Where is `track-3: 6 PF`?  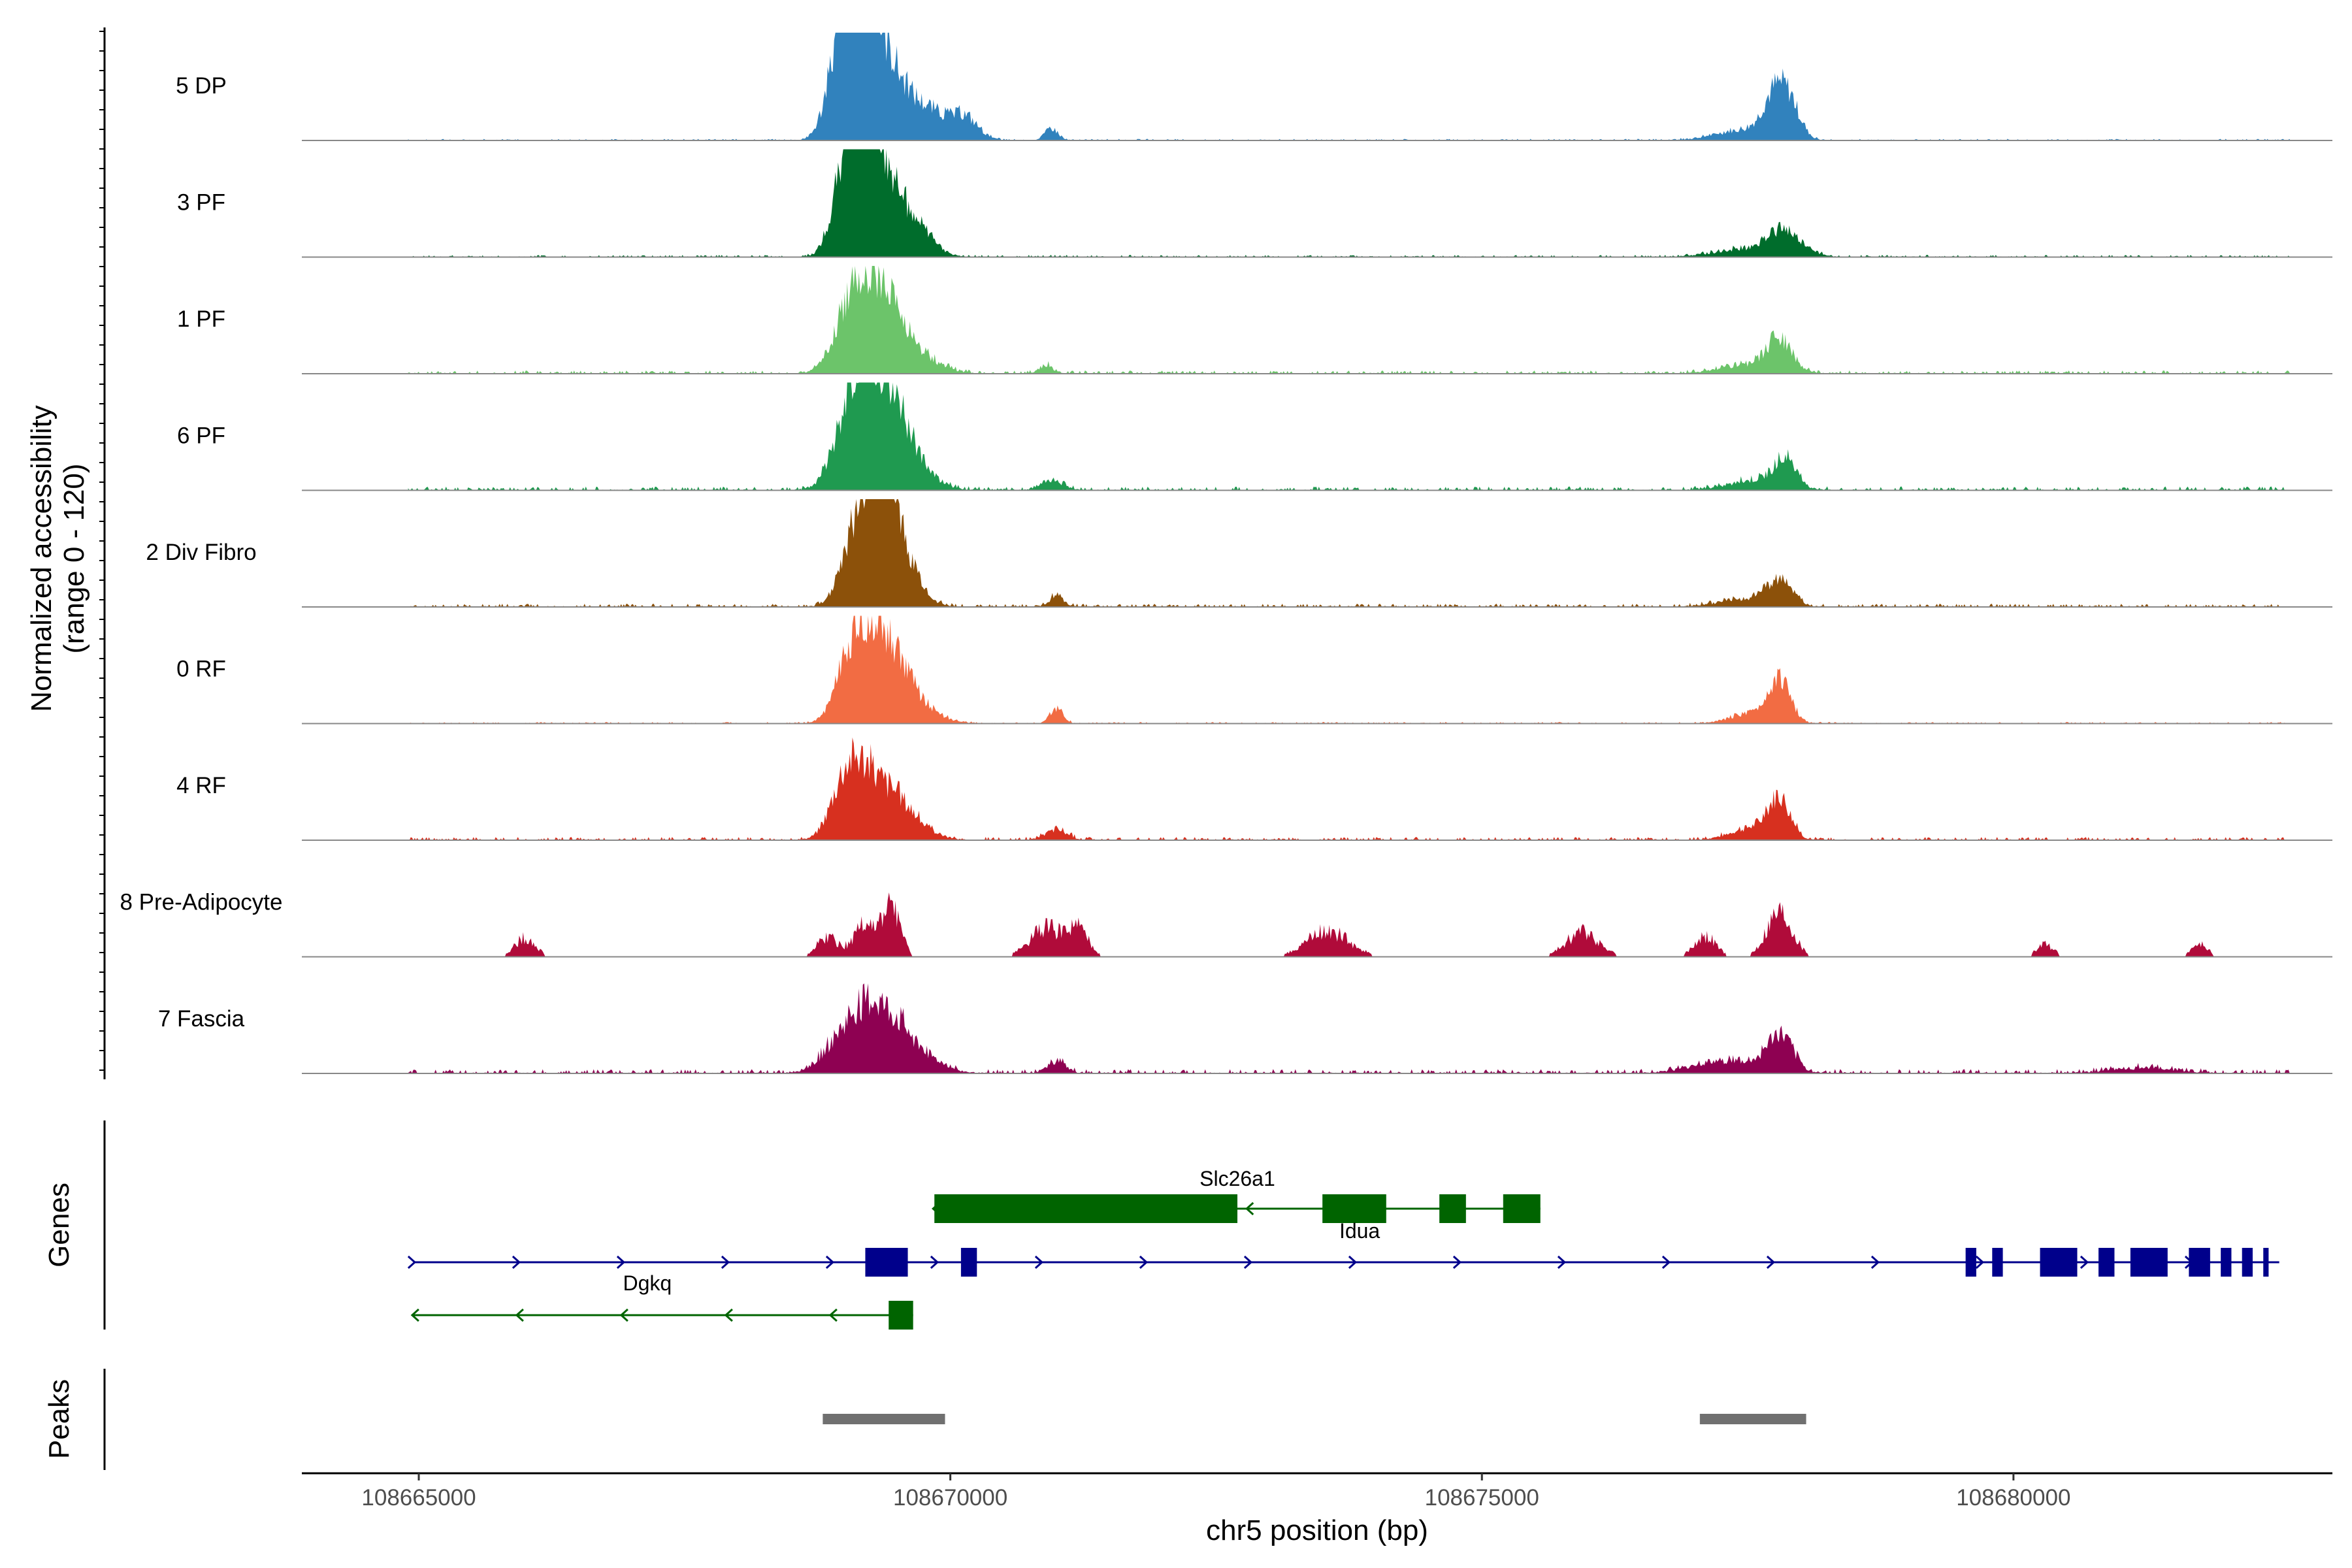
track-3: 6 PF is located at coordinates (1254, 436).